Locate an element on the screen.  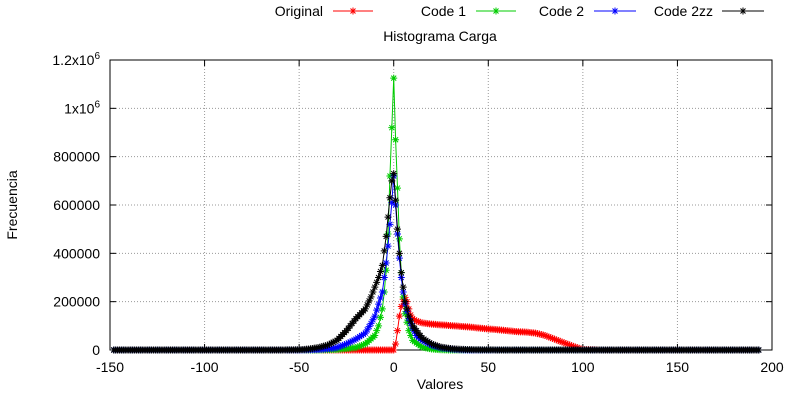
legend-label-code-2zz: Code 2zz is located at coordinates (683, 11).